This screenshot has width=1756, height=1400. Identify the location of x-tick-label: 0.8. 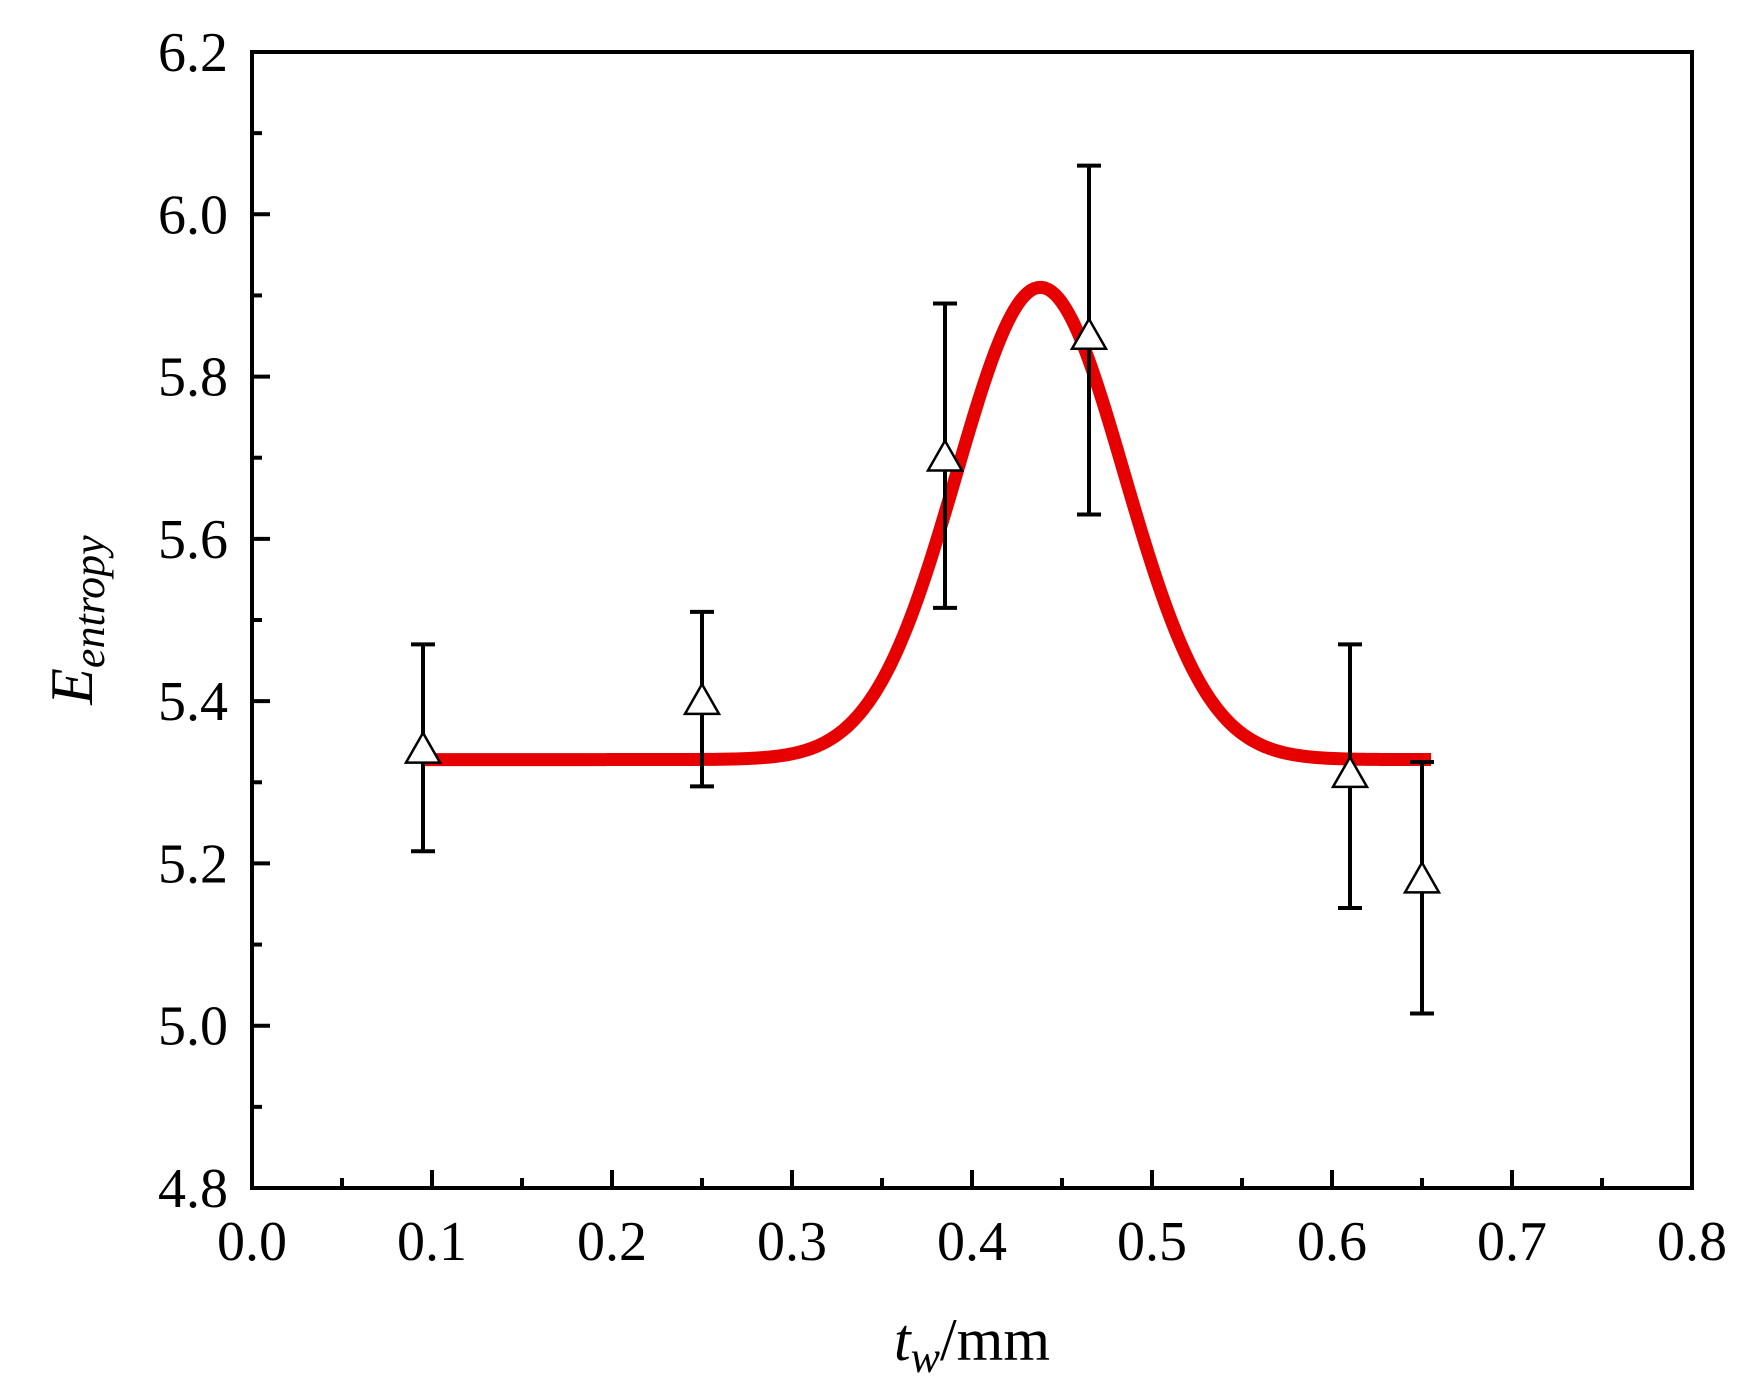
(1692, 1242).